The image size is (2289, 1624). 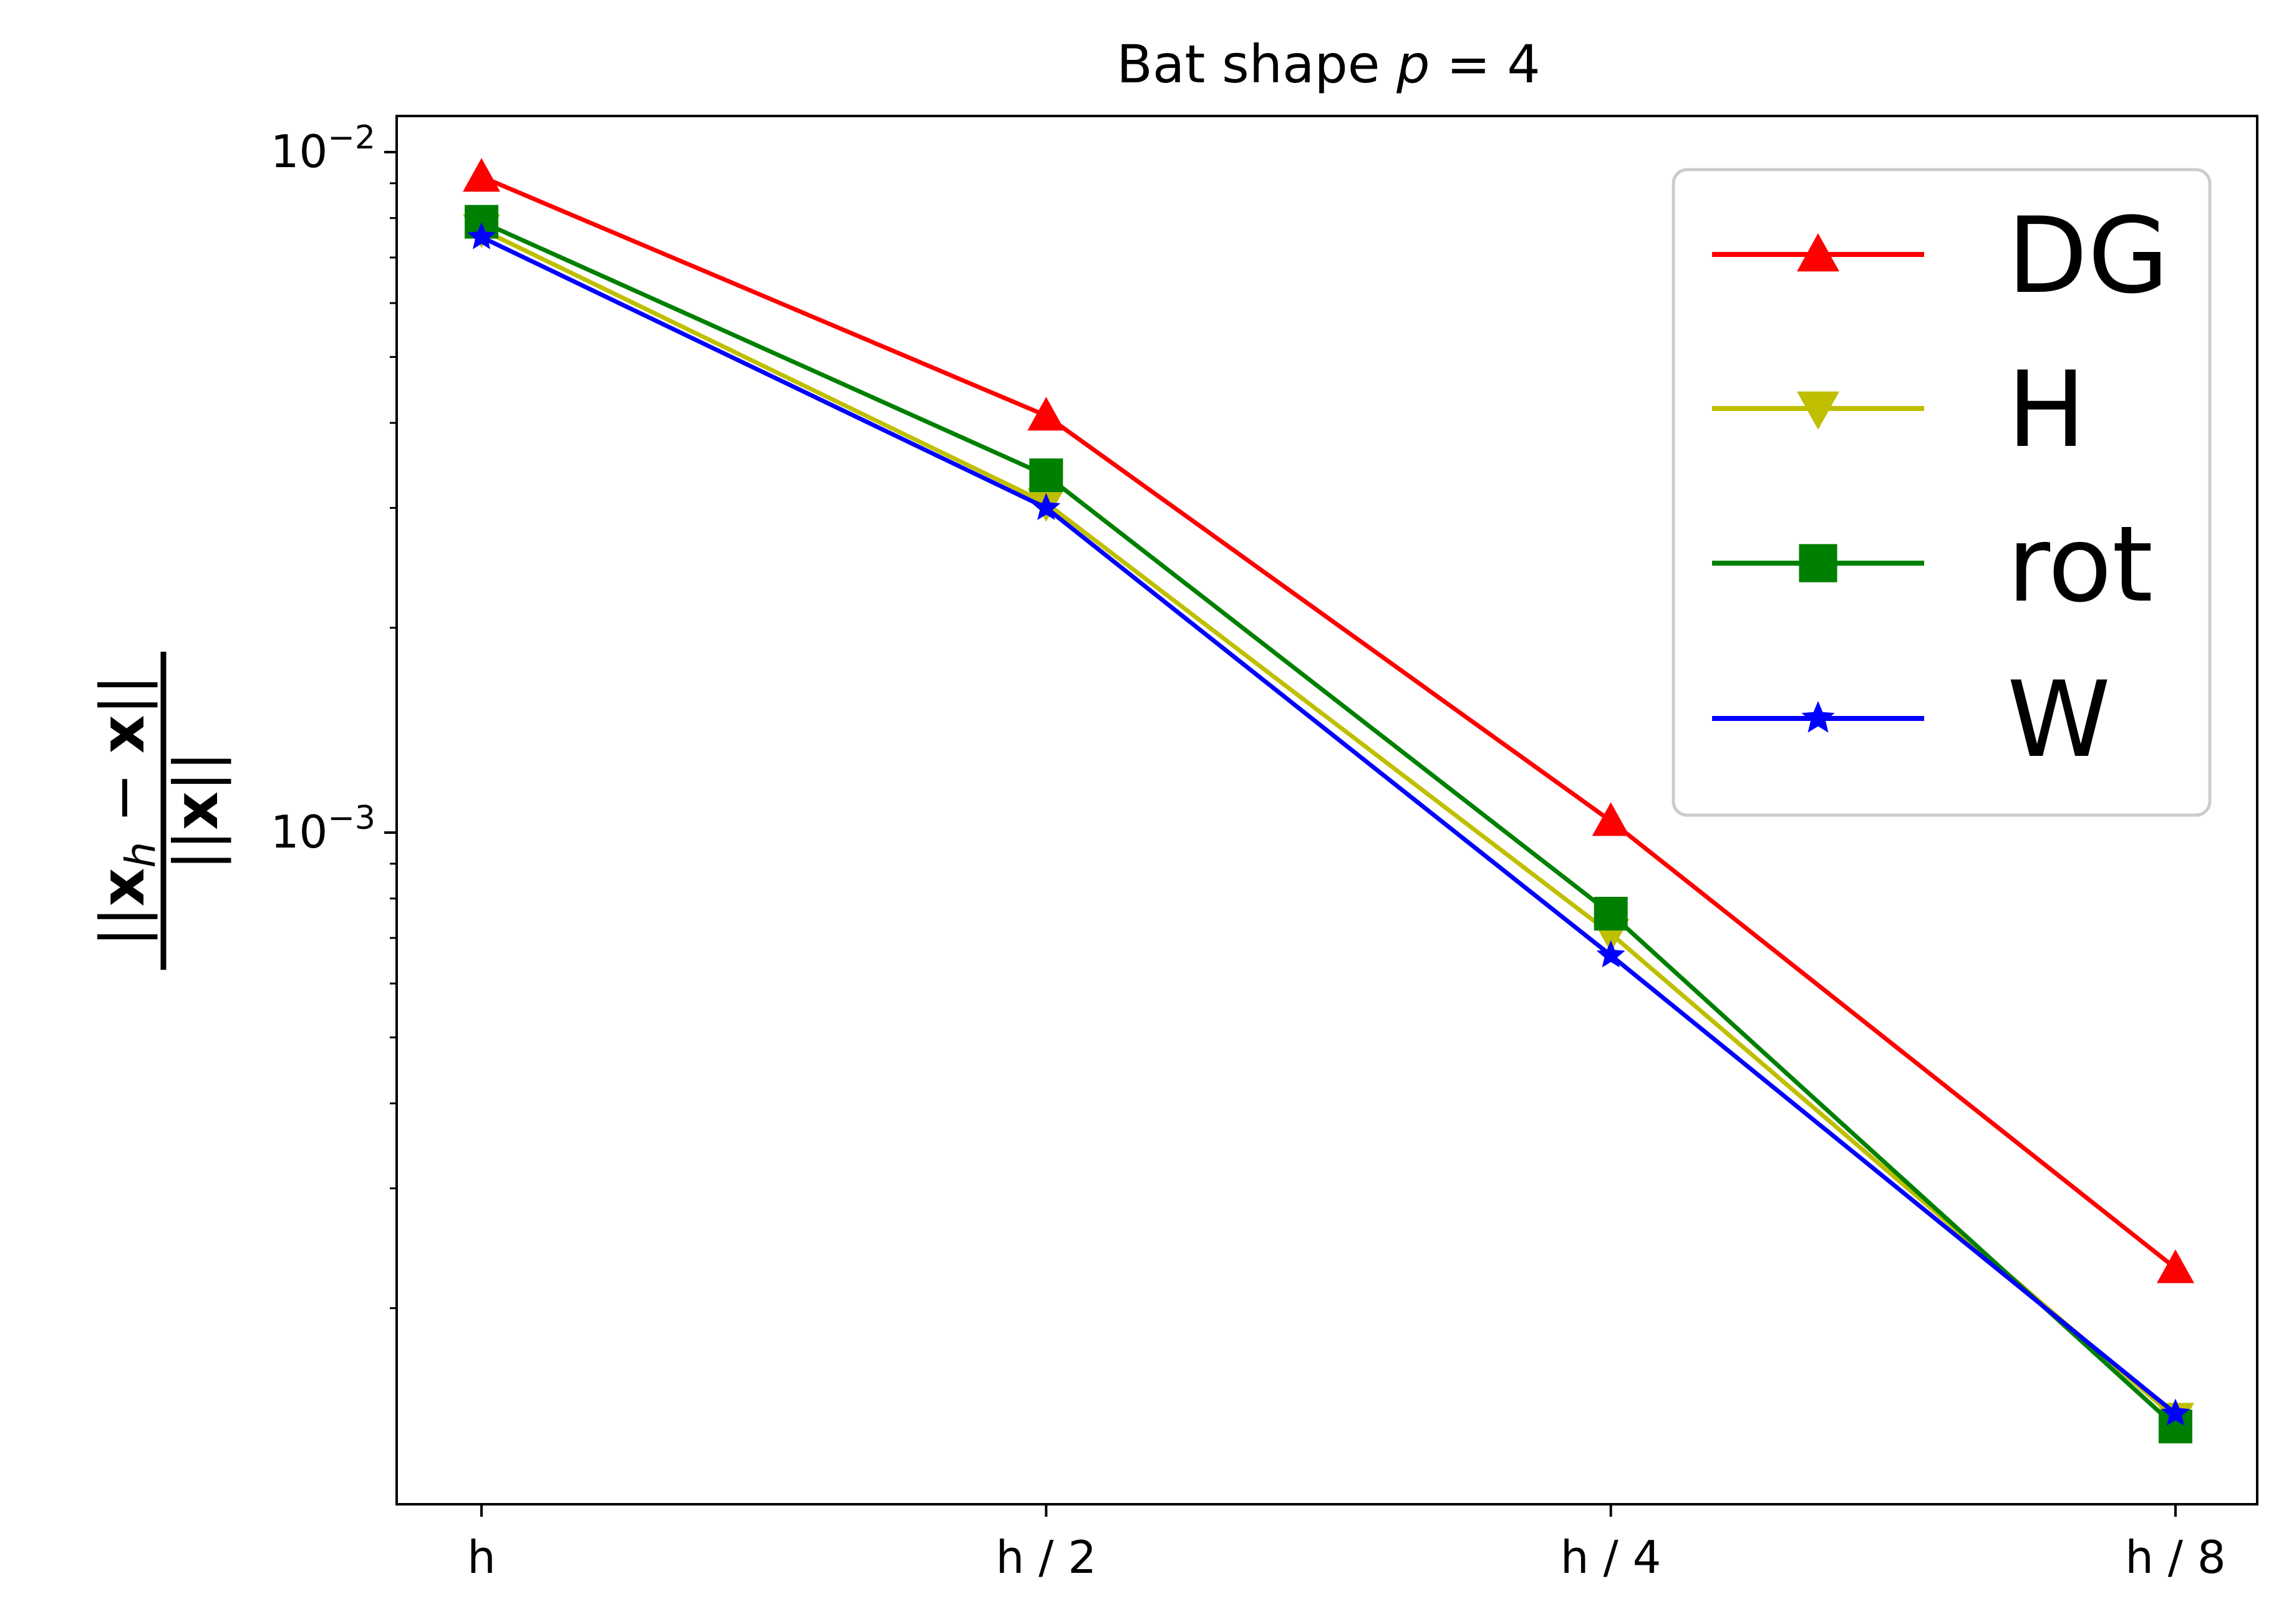 What do you see at coordinates (127, 811) in the screenshot?
I see `svg-text: ||xh − x||` at bounding box center [127, 811].